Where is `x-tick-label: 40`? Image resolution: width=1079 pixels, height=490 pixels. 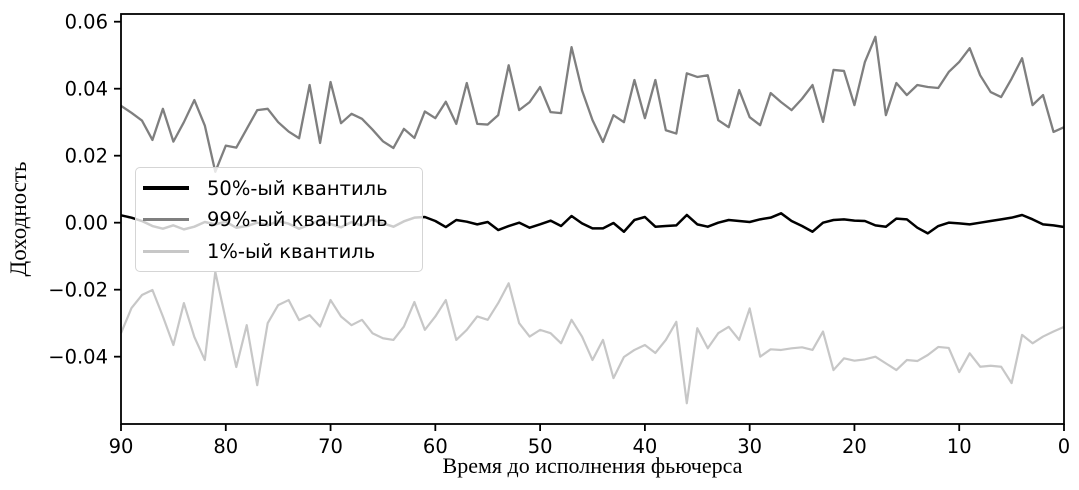
x-tick-label: 40 is located at coordinates (644, 446).